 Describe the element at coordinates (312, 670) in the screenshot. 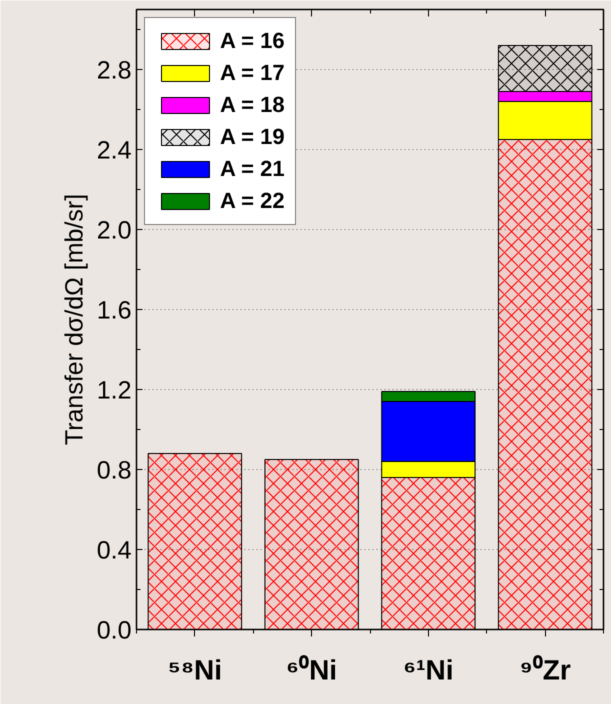

I see `x-tick-label: ⁶⁰Ni` at that location.